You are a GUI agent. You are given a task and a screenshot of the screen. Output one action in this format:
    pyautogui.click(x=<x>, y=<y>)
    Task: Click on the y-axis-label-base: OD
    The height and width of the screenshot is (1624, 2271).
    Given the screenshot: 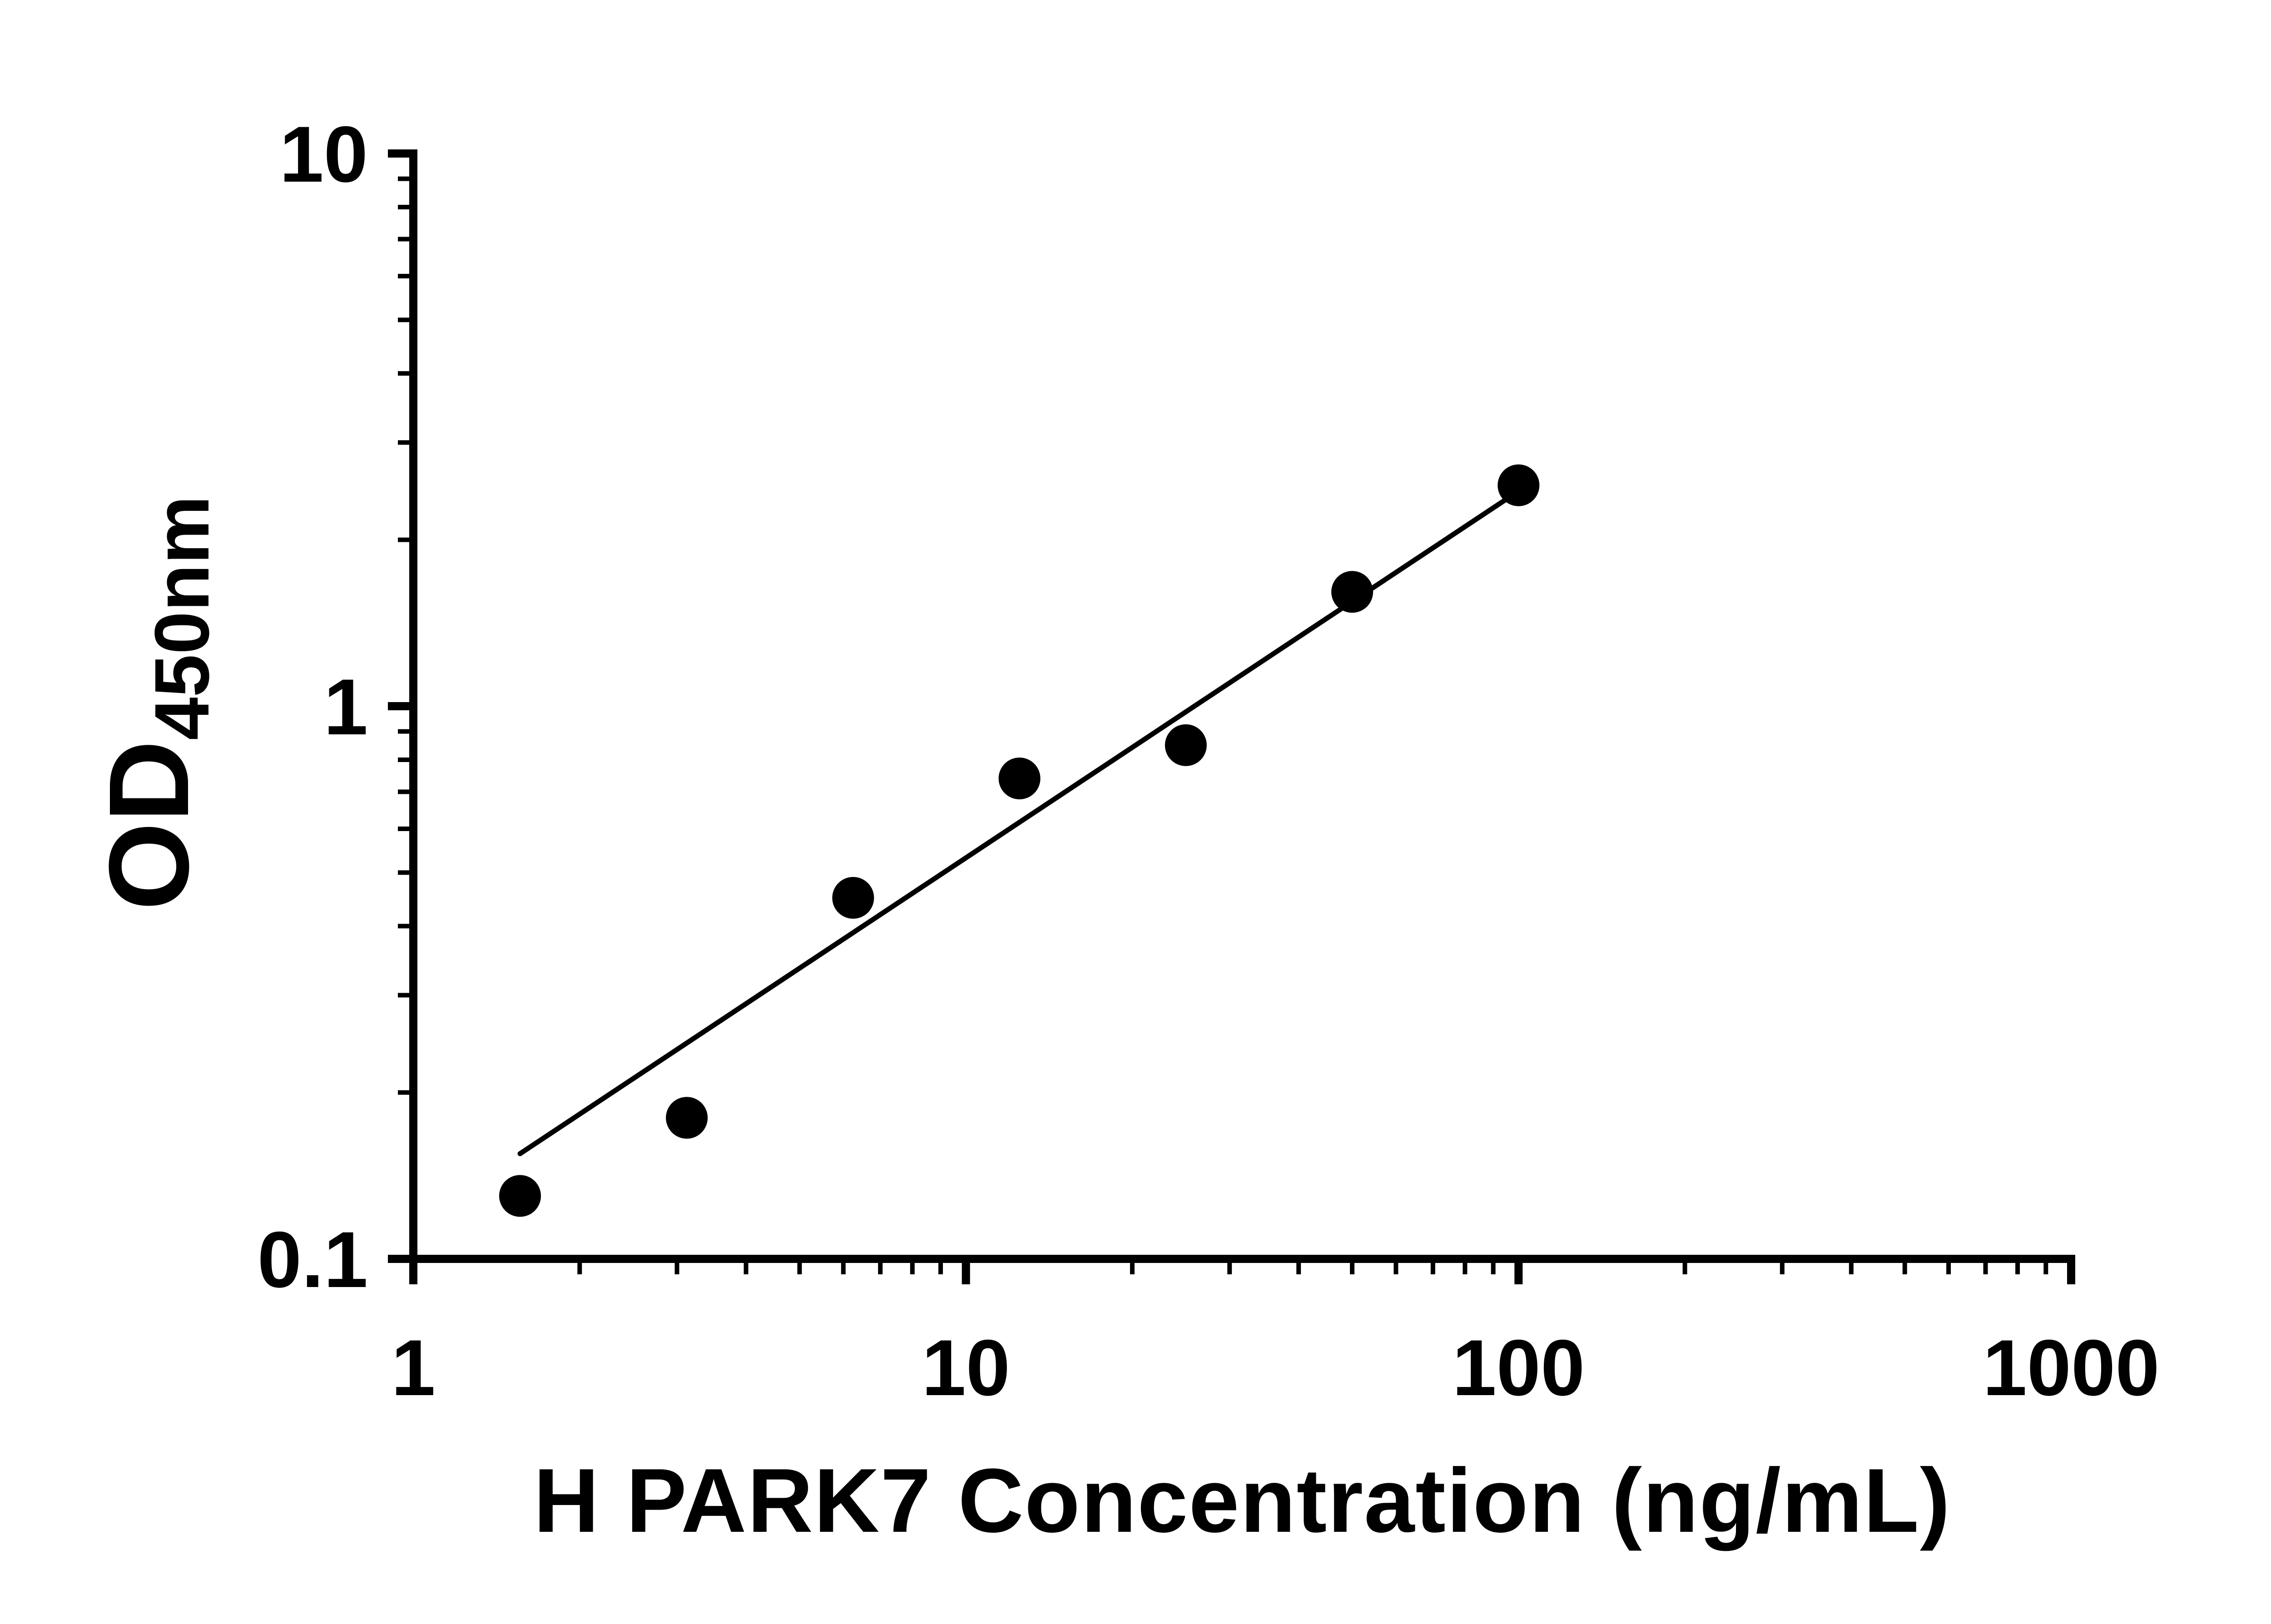 What is the action you would take?
    pyautogui.click(x=148, y=825)
    